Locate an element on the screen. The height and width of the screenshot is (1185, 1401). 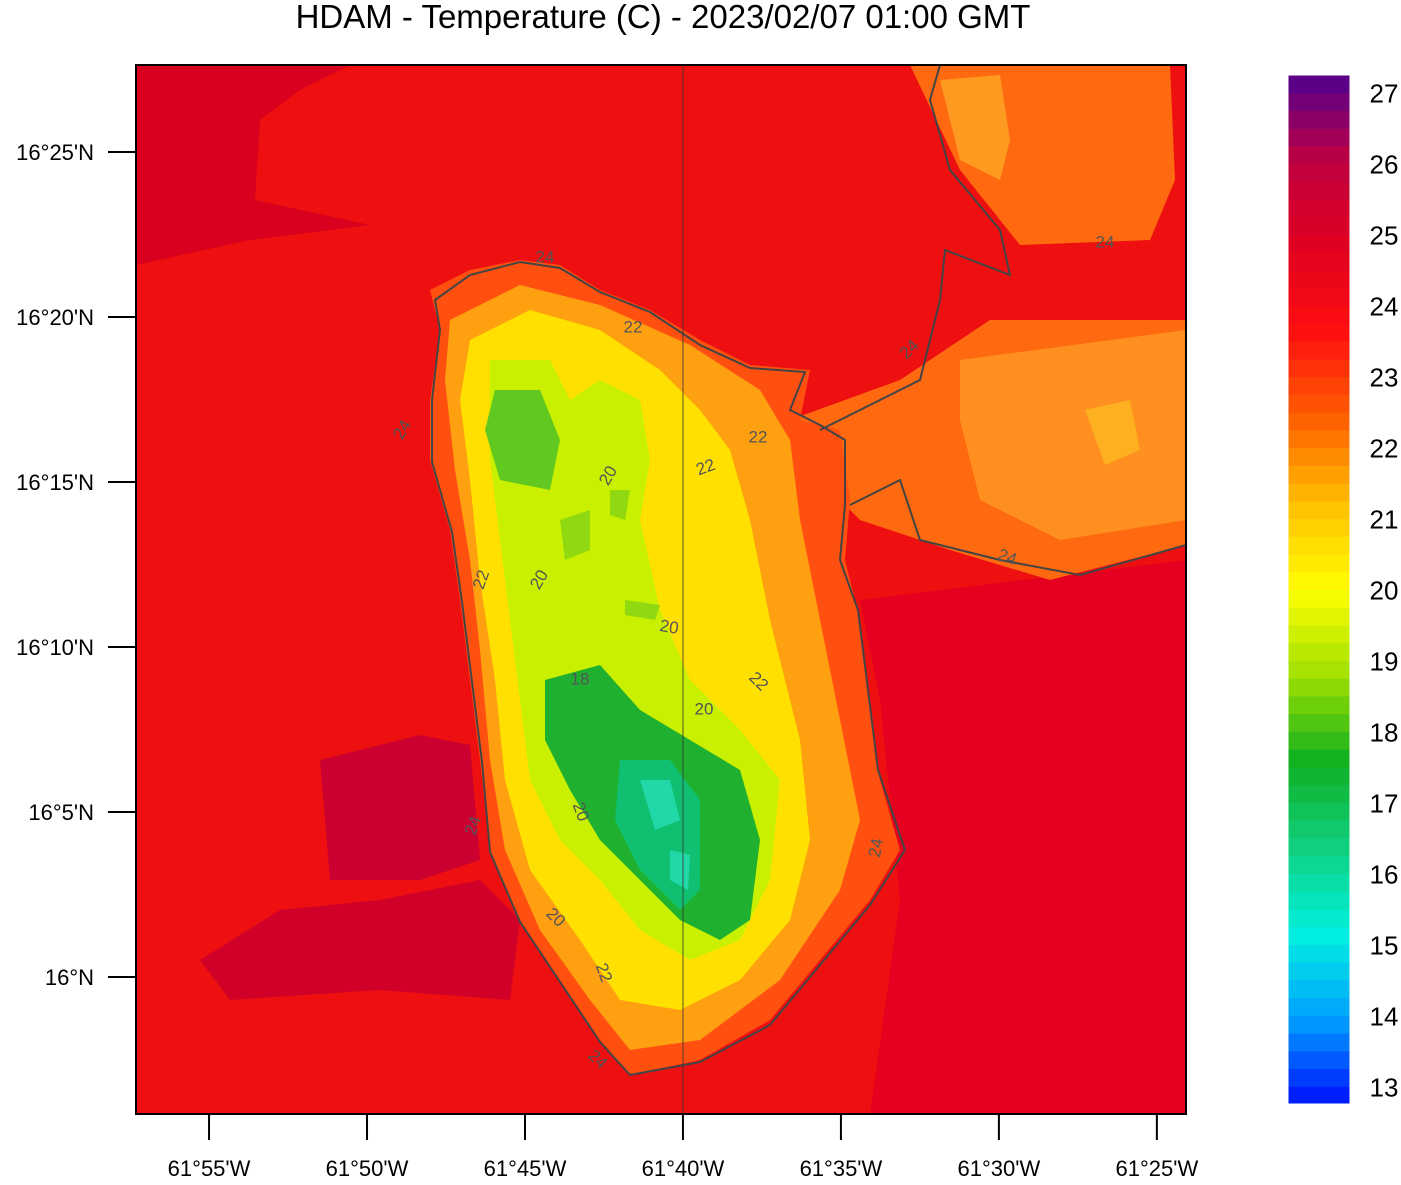
colorbar-tick-label: 19 is located at coordinates (1384, 661).